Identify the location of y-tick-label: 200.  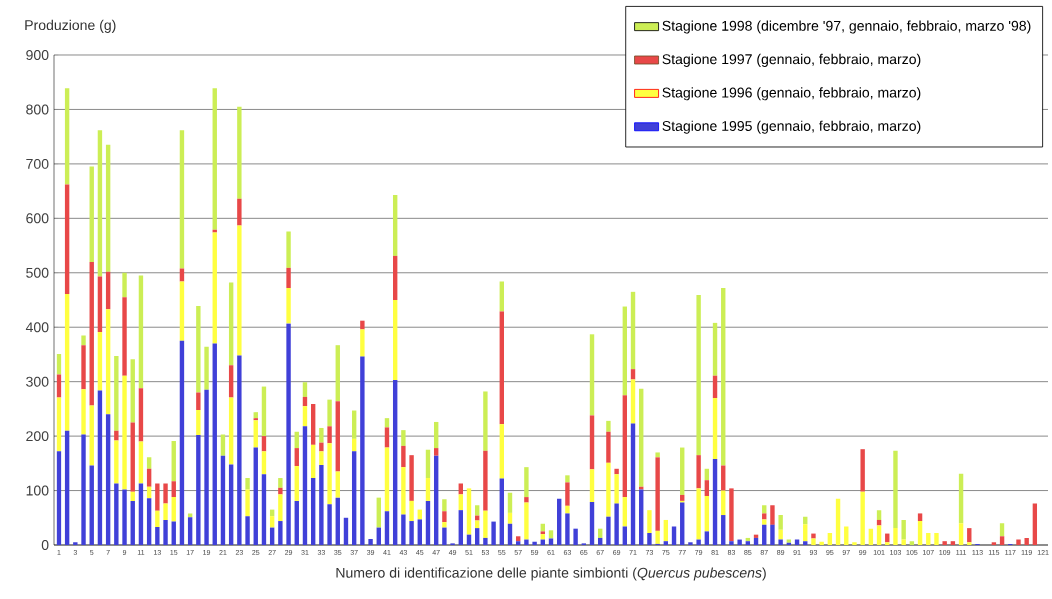
(37, 436).